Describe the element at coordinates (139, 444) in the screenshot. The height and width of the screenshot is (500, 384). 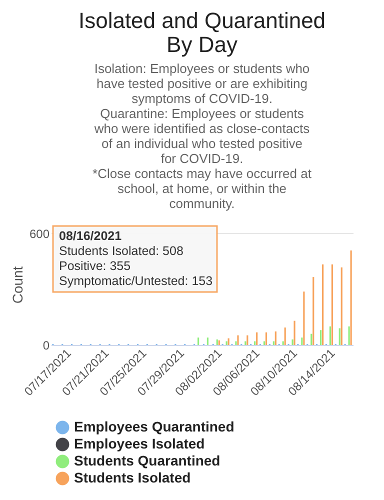
I see `legend-label: Employees Isolated` at that location.